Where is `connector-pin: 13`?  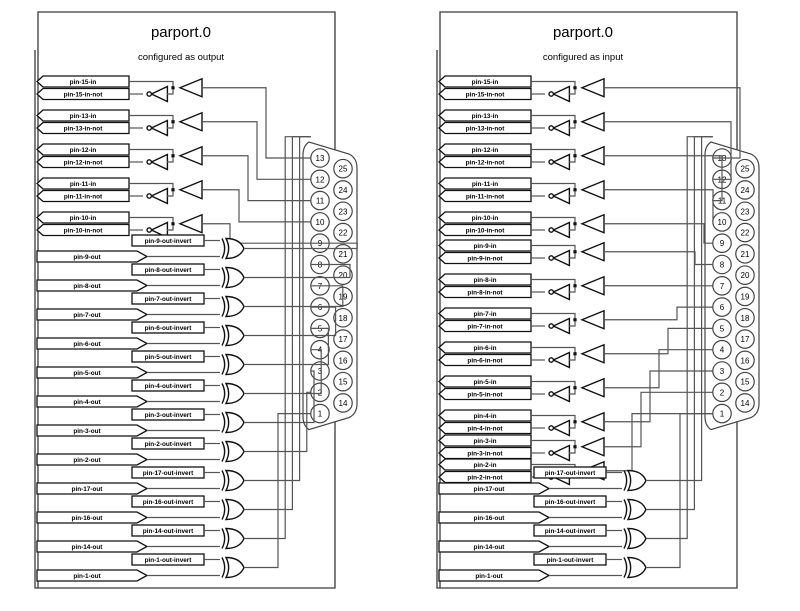 connector-pin: 13 is located at coordinates (320, 158).